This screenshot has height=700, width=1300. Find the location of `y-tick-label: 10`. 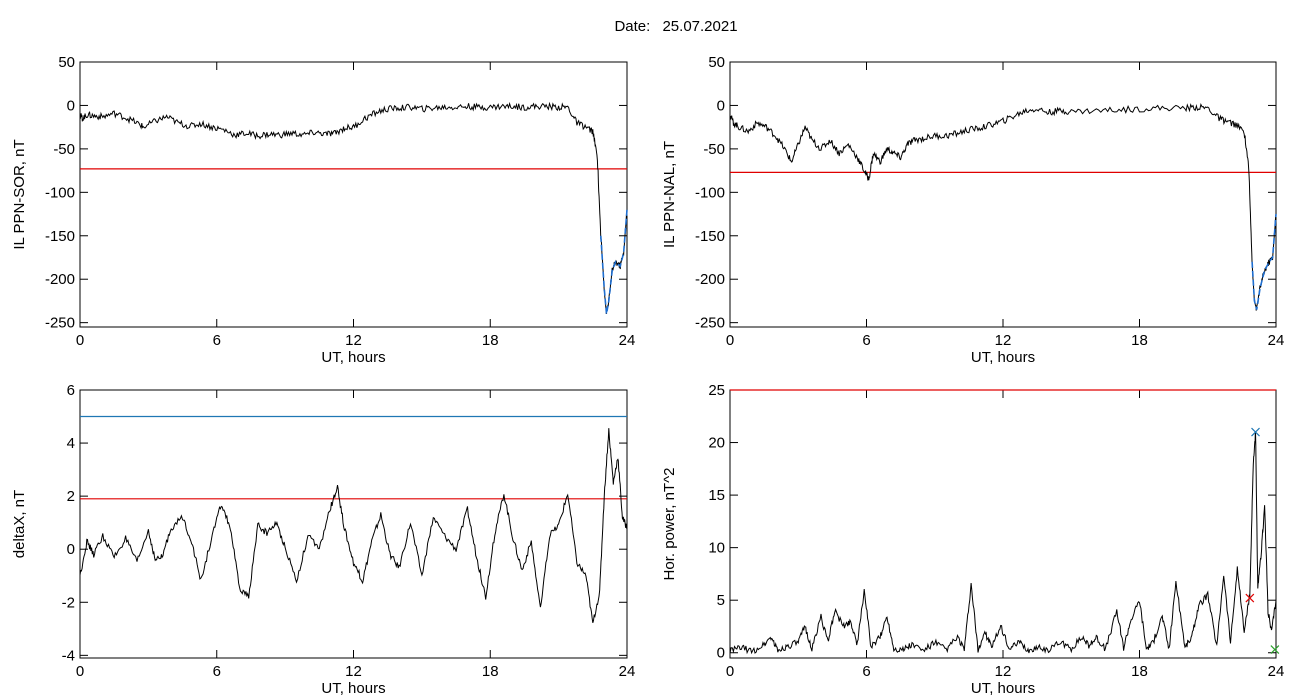

y-tick-label: 10 is located at coordinates (716, 548).